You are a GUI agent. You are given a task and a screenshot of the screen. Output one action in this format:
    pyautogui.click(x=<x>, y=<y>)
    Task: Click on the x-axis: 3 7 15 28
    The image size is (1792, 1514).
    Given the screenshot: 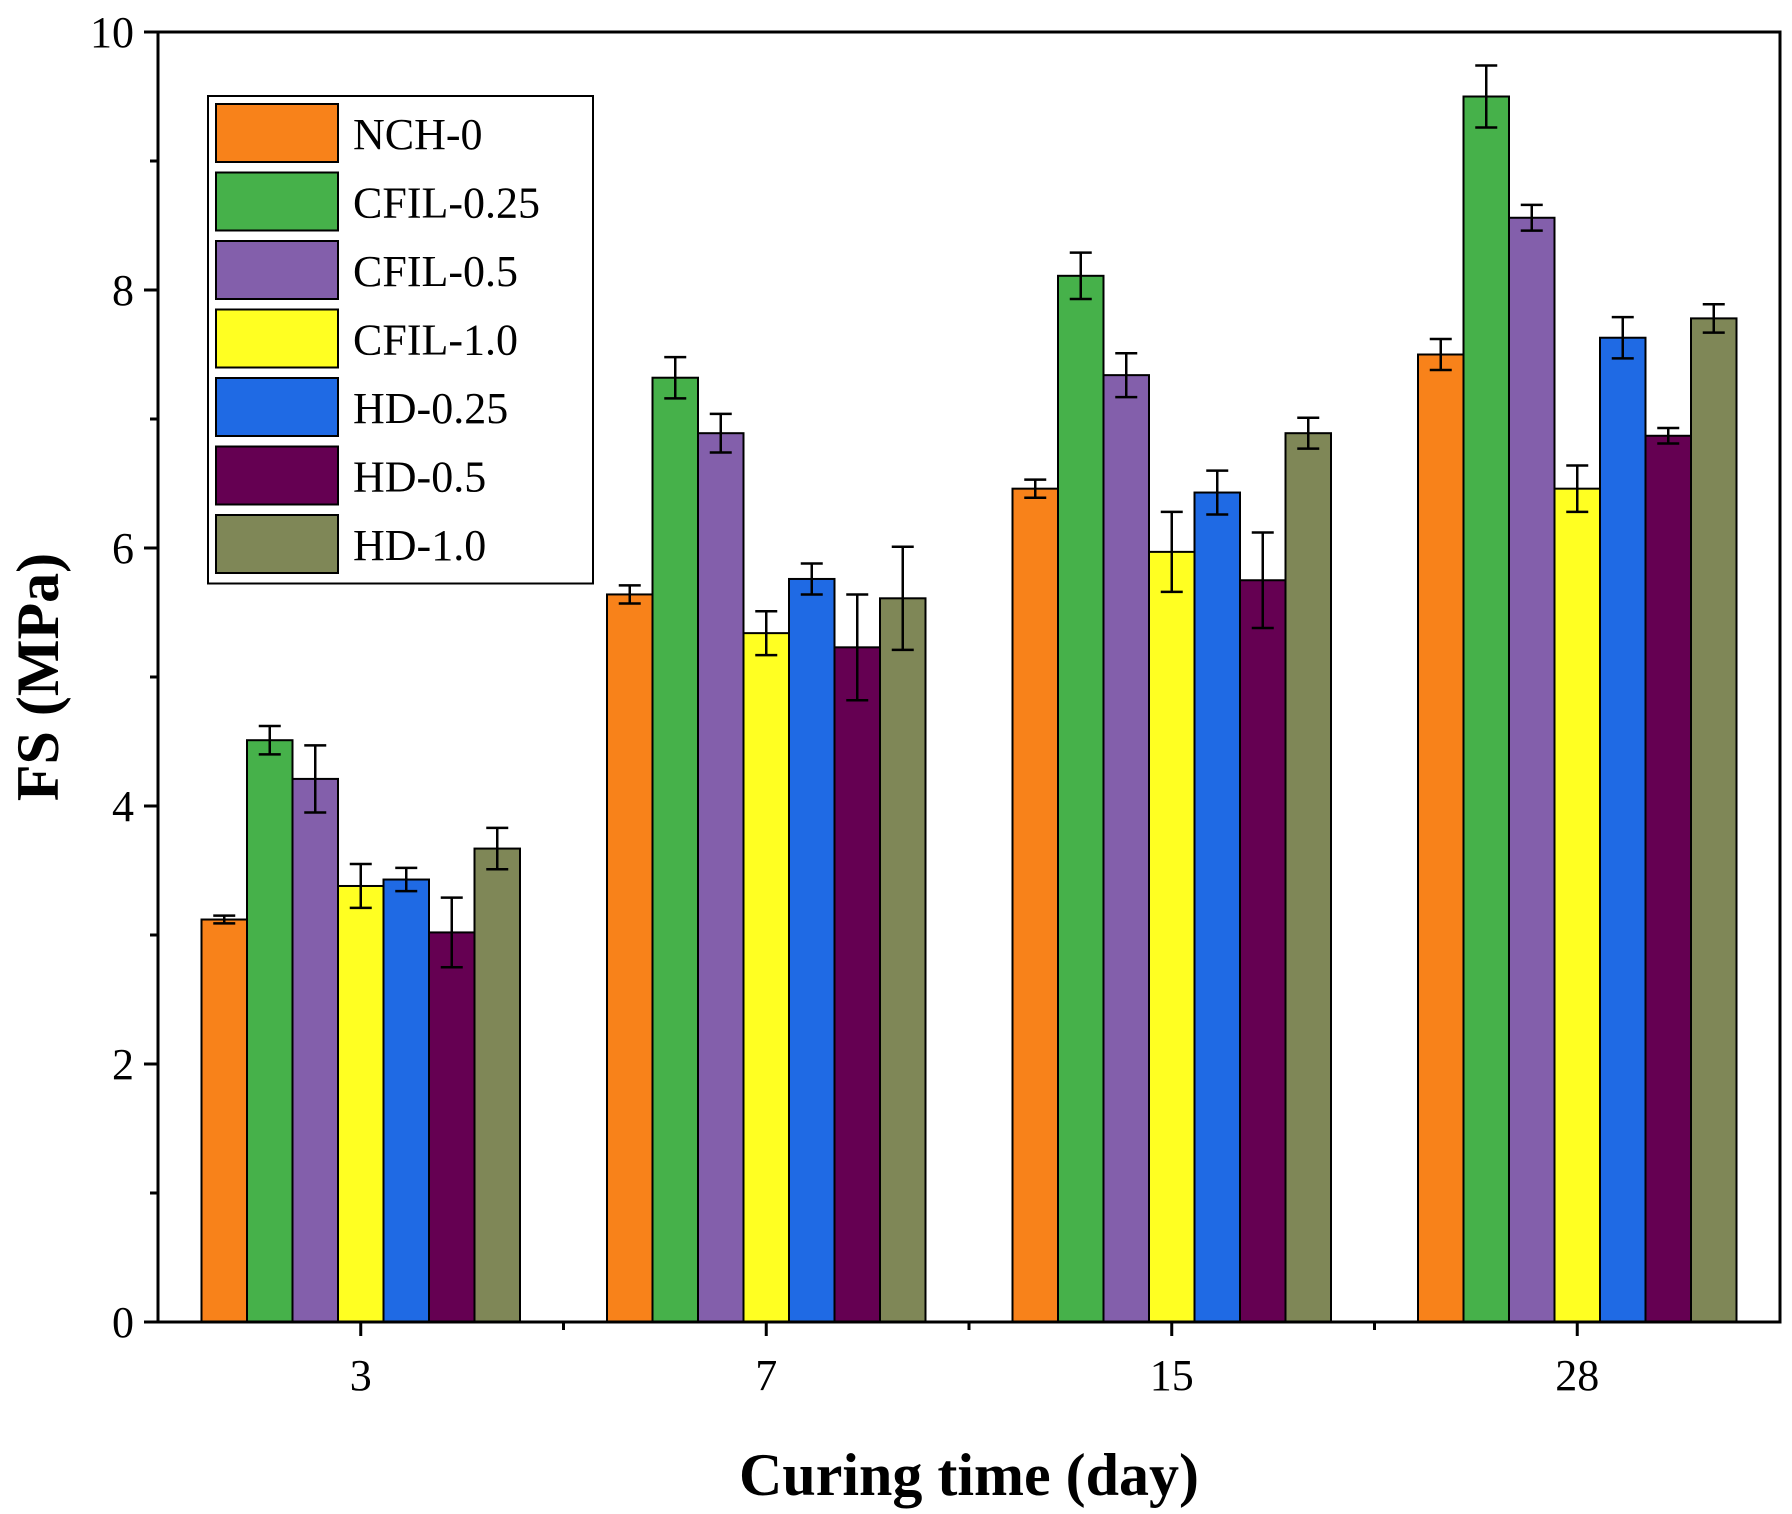 What is the action you would take?
    pyautogui.click(x=974, y=1361)
    